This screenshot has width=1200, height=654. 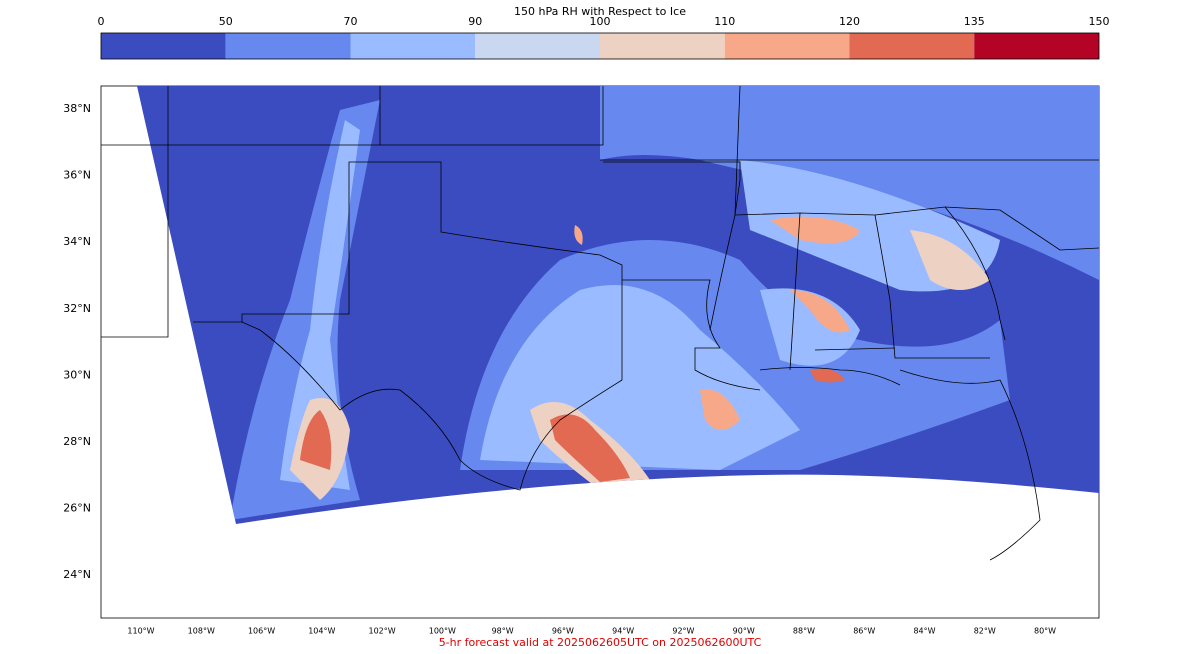 I want to click on lat-label: 34°N, so click(x=77, y=241).